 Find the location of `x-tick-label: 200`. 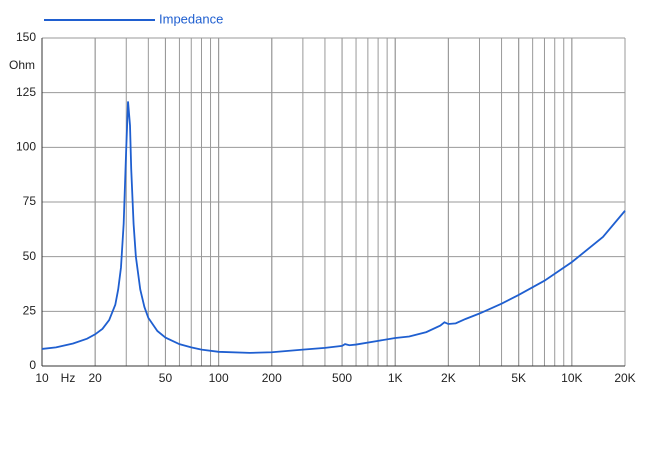

x-tick-label: 200 is located at coordinates (272, 378).